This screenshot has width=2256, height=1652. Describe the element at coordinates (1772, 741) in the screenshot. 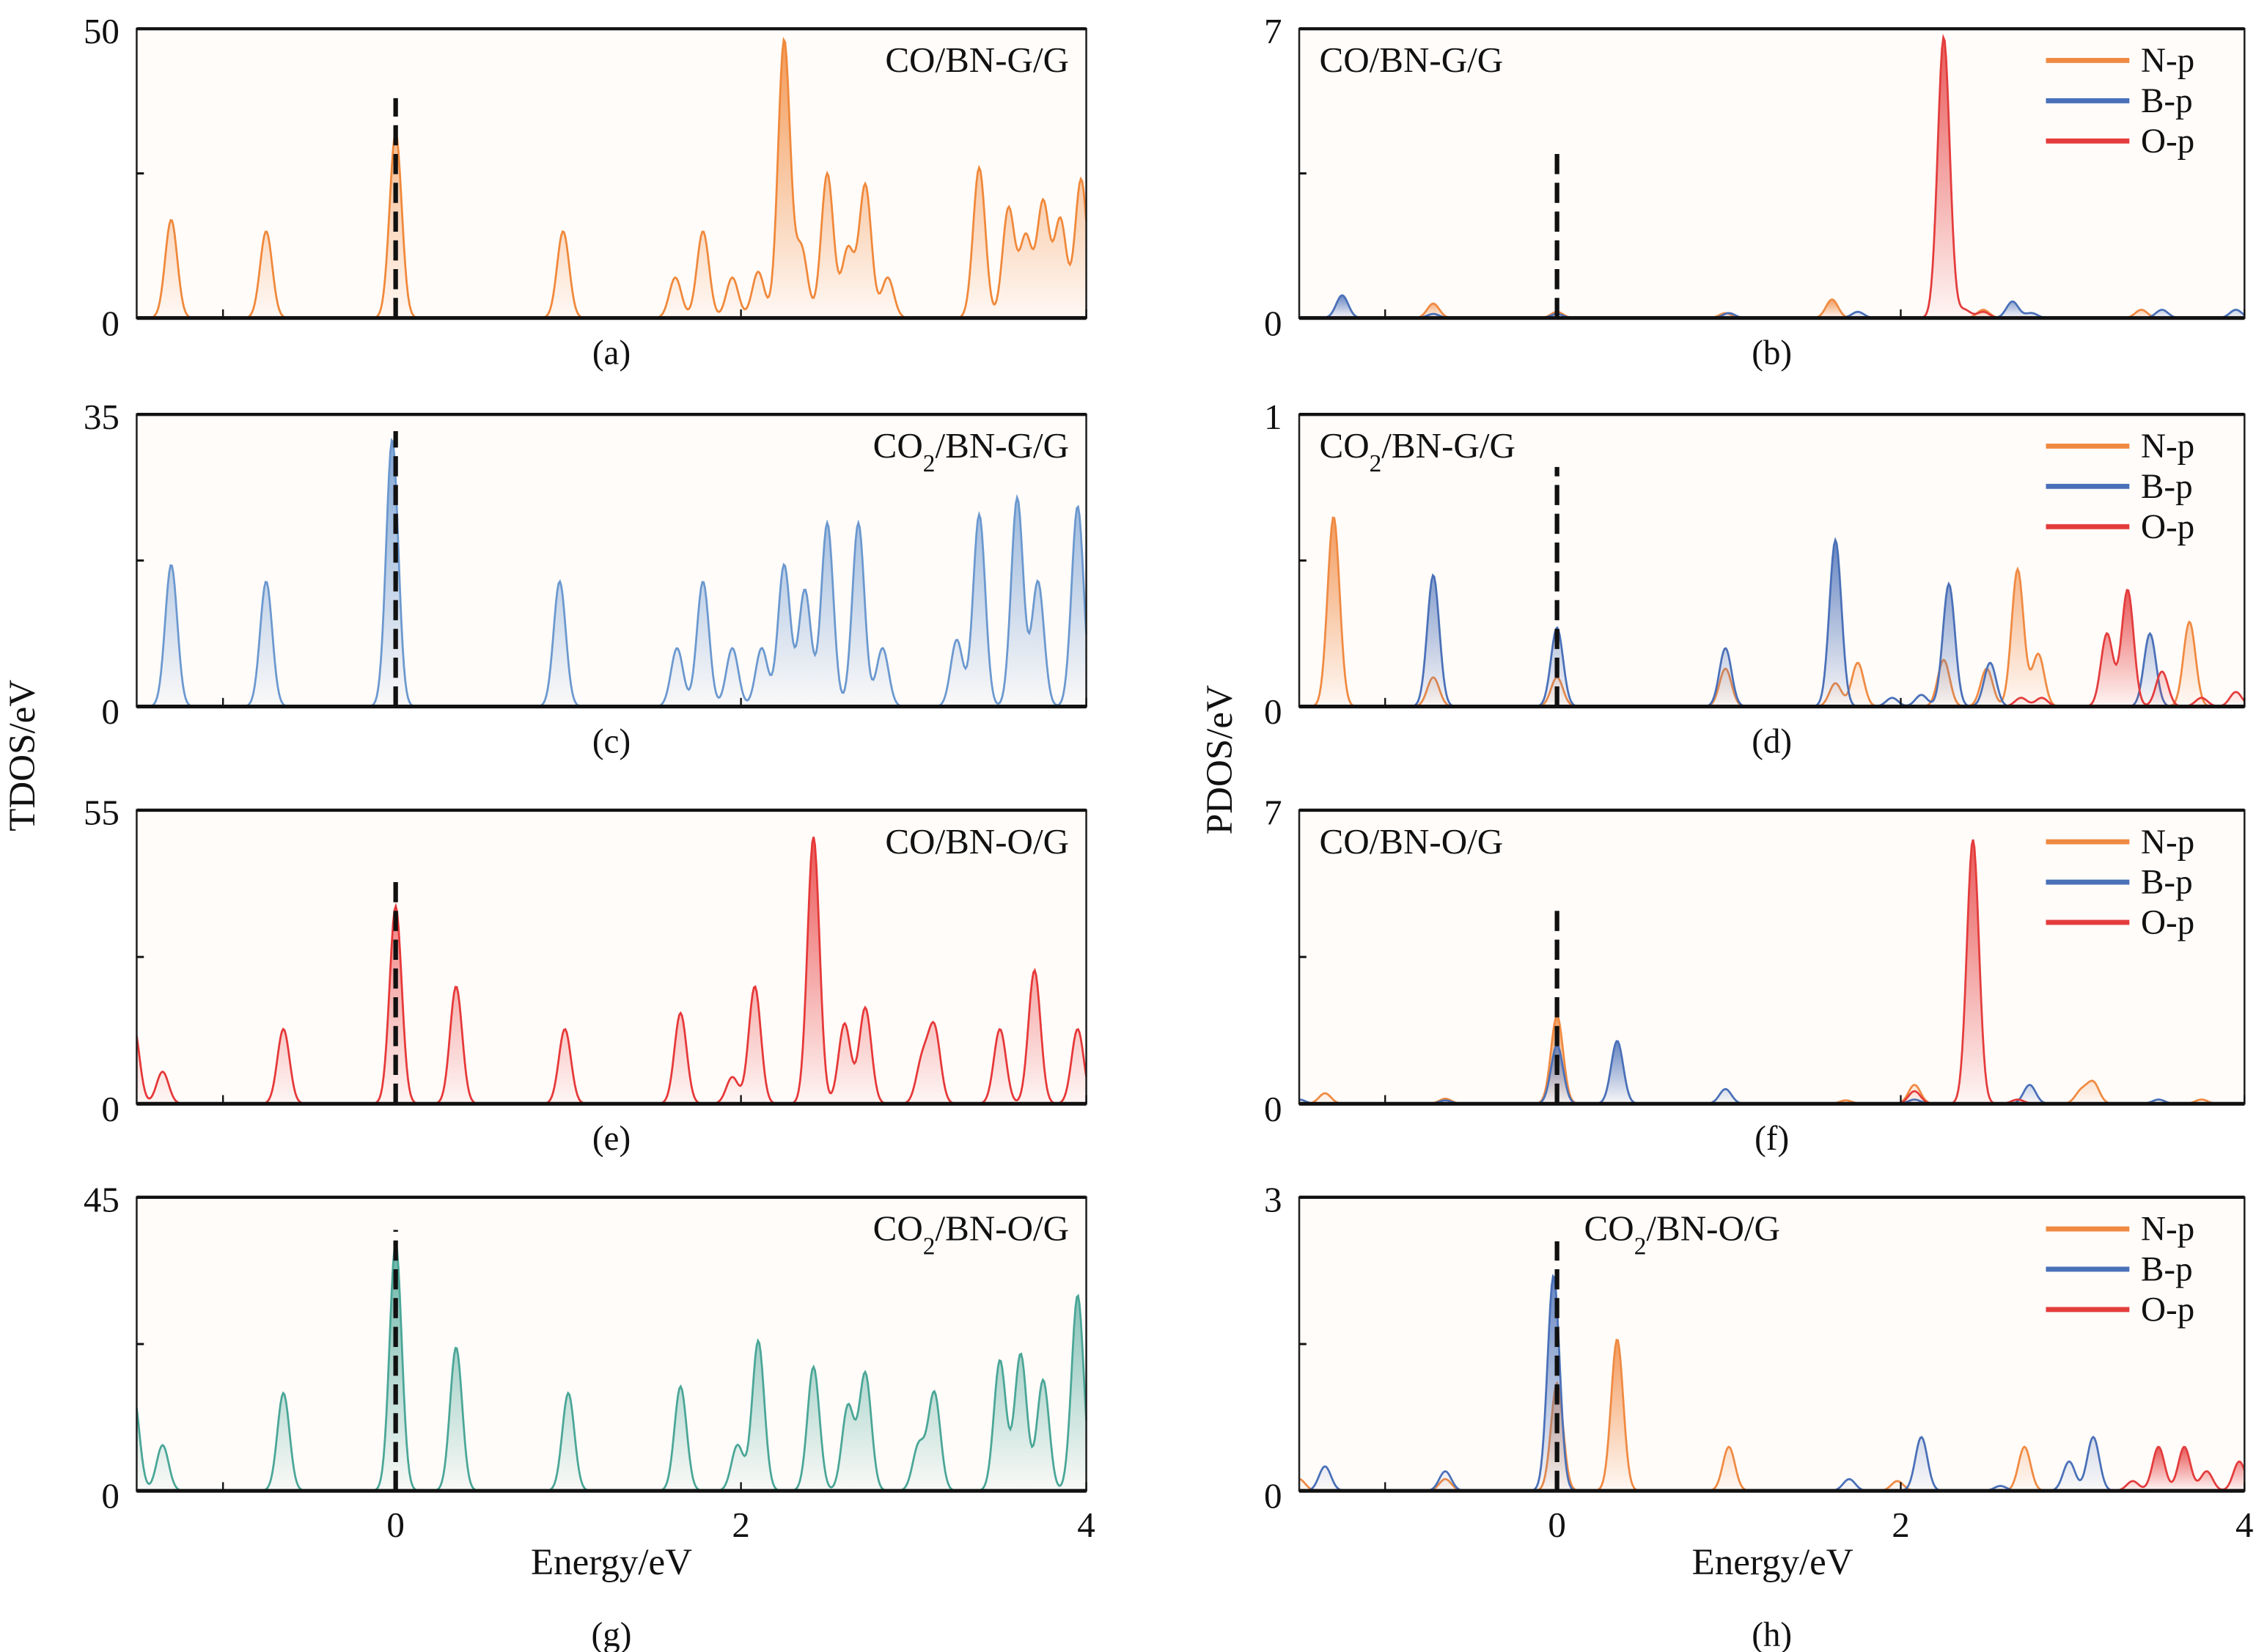

I see `panel-label: (d)` at that location.